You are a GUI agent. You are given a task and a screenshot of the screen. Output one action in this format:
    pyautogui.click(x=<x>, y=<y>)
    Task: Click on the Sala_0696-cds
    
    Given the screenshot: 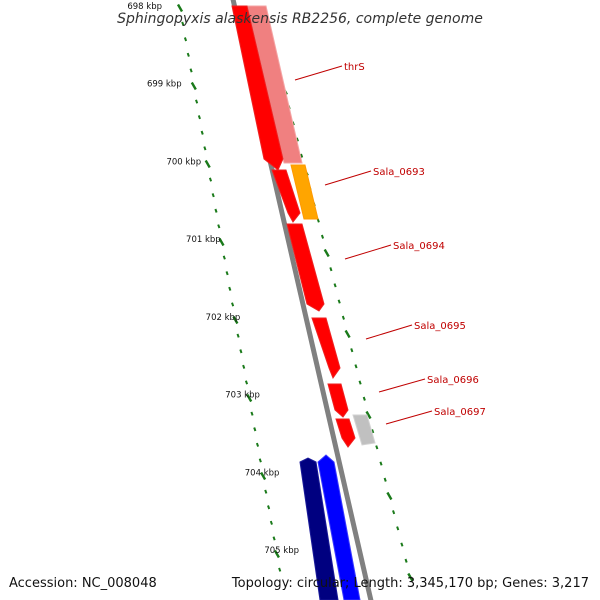 What is the action you would take?
    pyautogui.click(x=338, y=400)
    